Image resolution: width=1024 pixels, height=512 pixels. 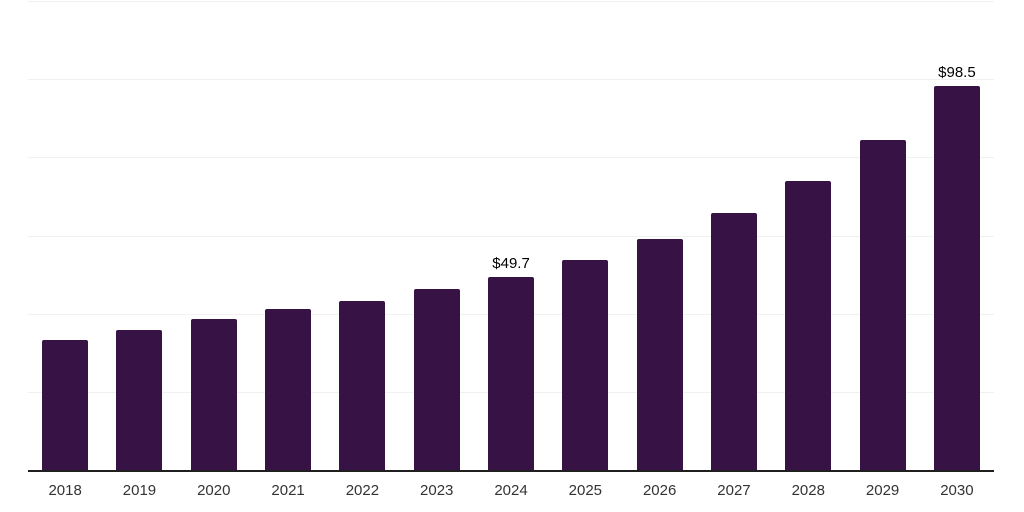 What do you see at coordinates (659, 490) in the screenshot?
I see `x-tick-label: 2026` at bounding box center [659, 490].